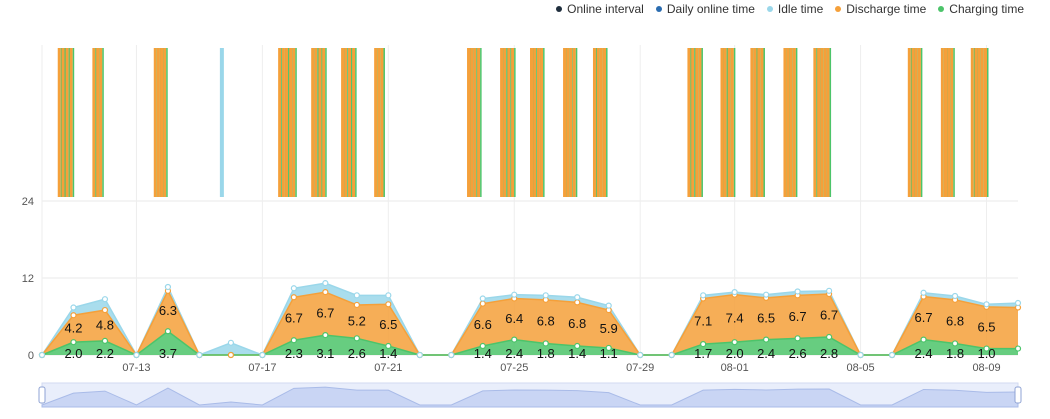 Image resolution: width=1050 pixels, height=419 pixels. What do you see at coordinates (886, 9) in the screenshot?
I see `legend-label: Discharge time` at bounding box center [886, 9].